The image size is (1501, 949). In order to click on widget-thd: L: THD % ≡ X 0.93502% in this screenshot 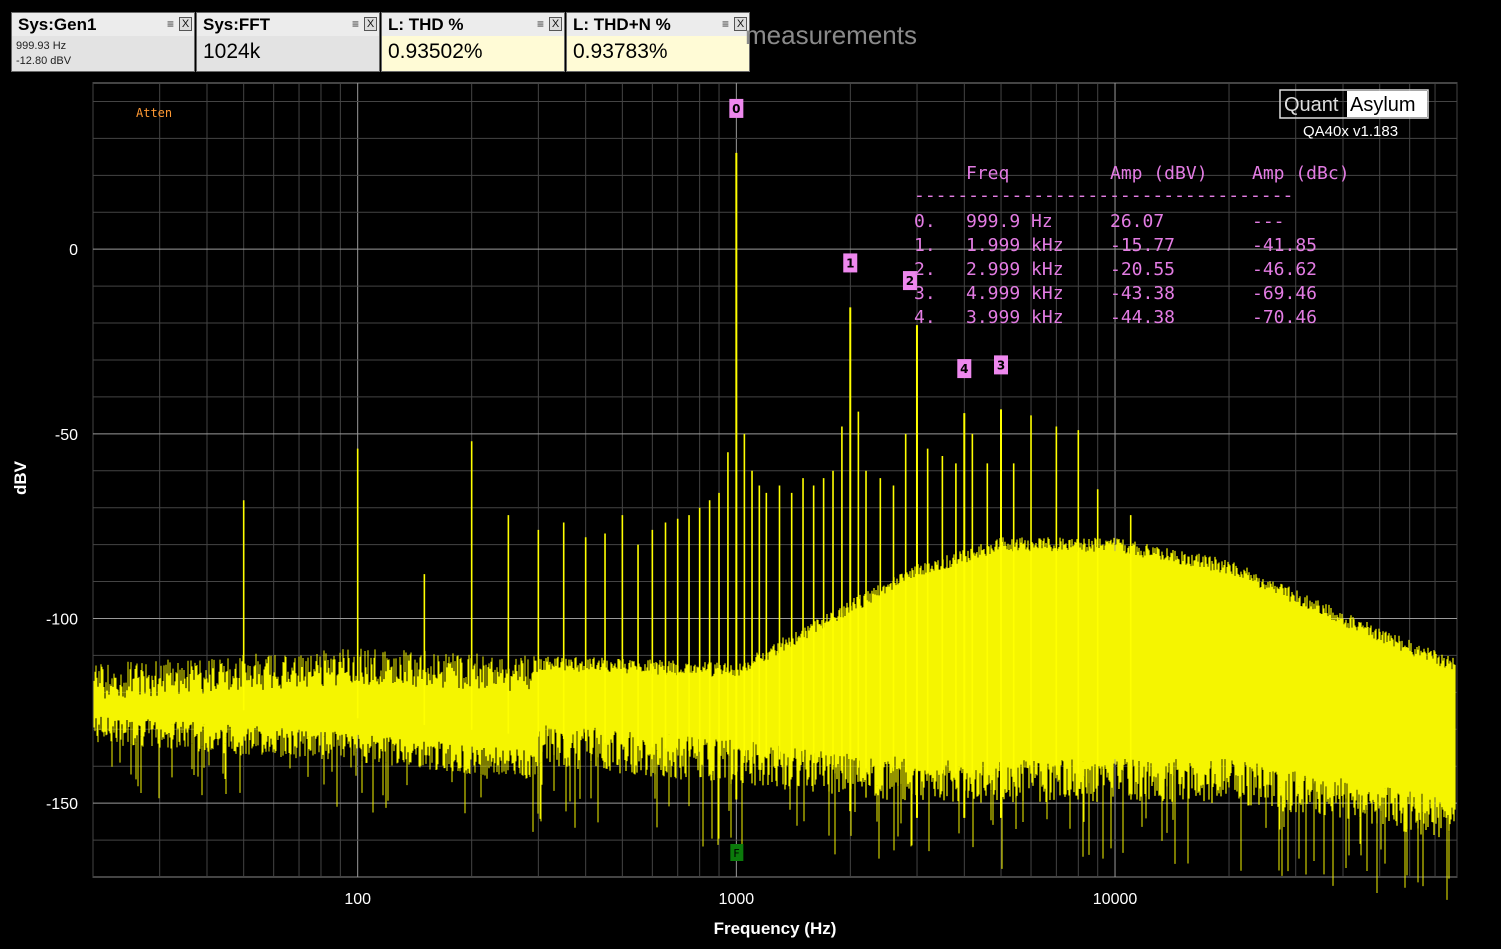, I will do `click(473, 42)`.